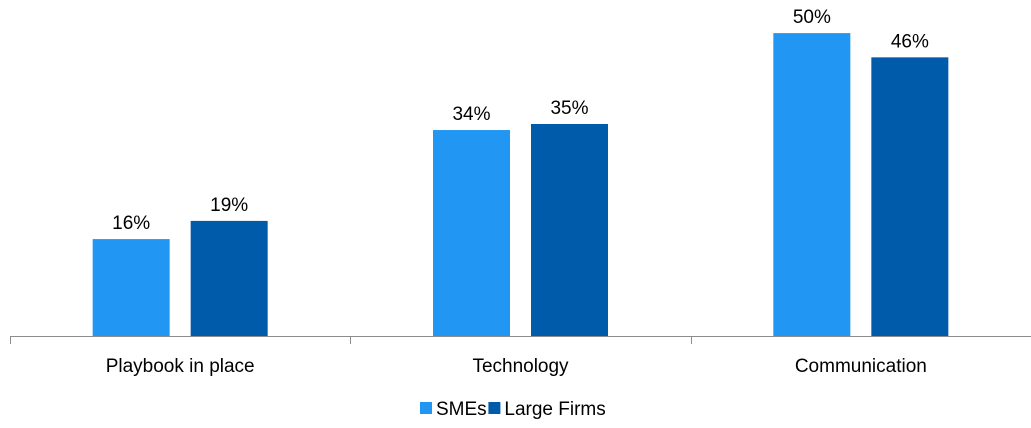 The height and width of the screenshot is (428, 1031). What do you see at coordinates (426, 408) in the screenshot?
I see `legend-swatch-smes` at bounding box center [426, 408].